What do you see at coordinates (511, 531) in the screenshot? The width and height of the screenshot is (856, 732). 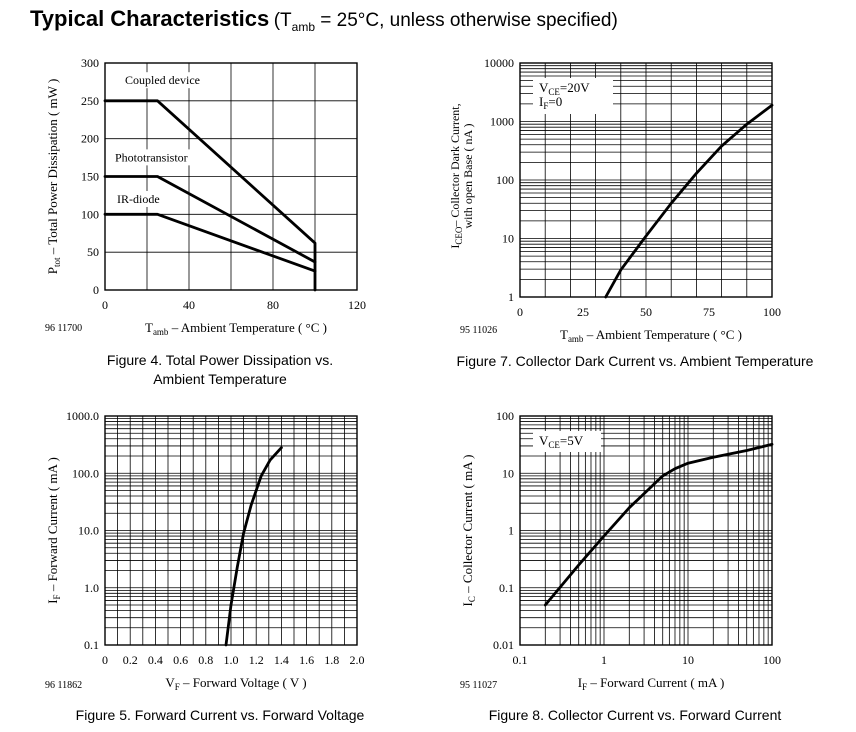 I see `fig8-y-tick-label: 1` at bounding box center [511, 531].